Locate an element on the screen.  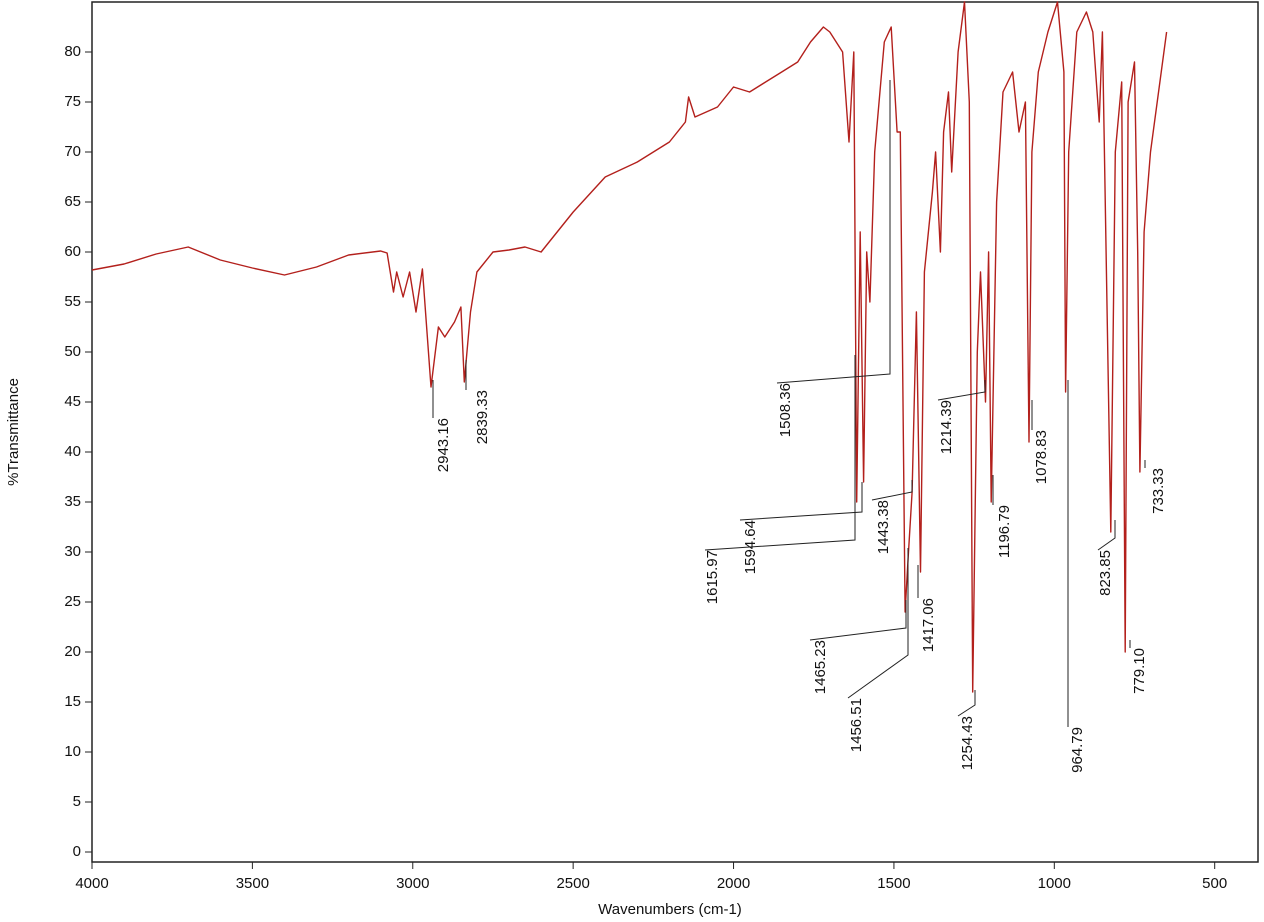
y-tick-label: 75 is located at coordinates (72, 101).